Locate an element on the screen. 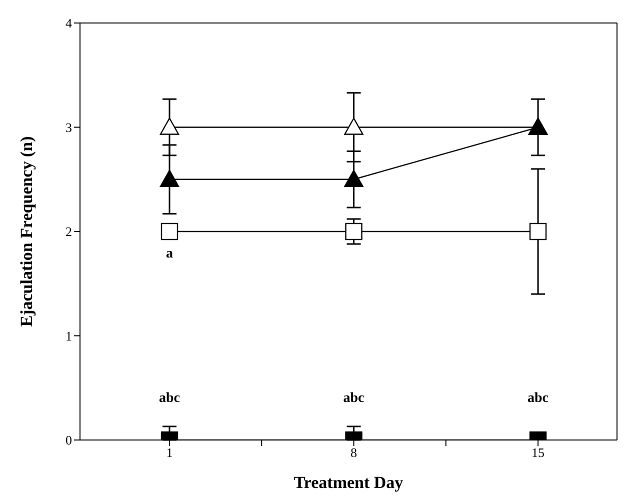 Image resolution: width=638 pixels, height=503 pixels. y-tick-label: 0 is located at coordinates (69, 440).